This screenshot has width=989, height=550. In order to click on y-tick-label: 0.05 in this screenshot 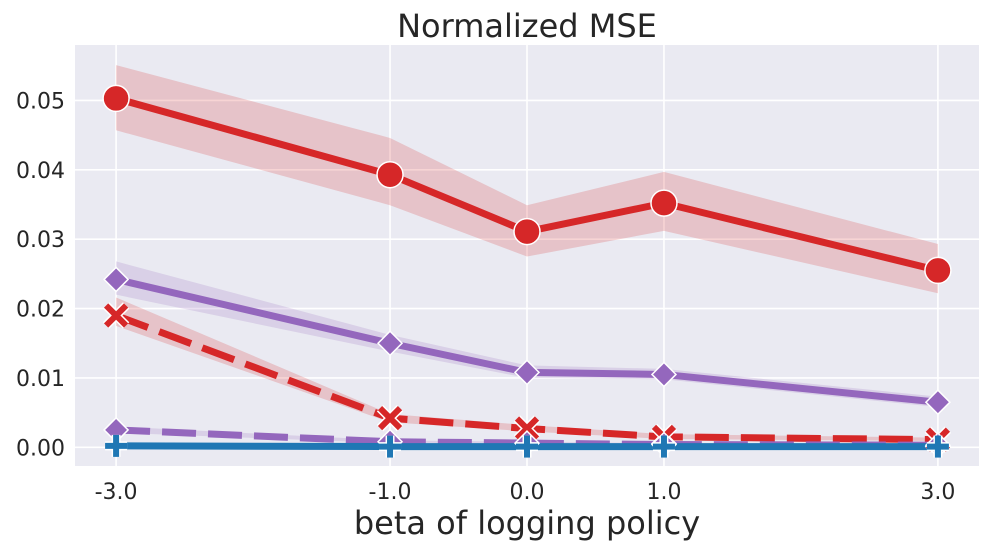, I will do `click(40, 101)`.